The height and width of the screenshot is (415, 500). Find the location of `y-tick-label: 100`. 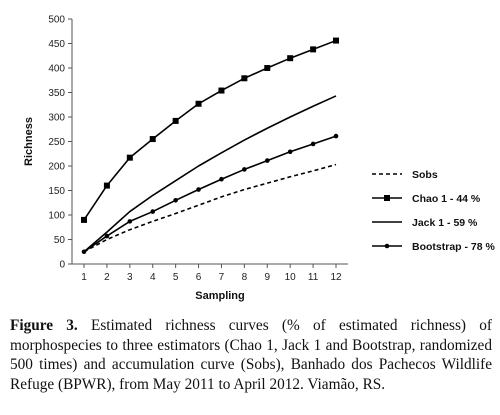

y-tick-label: 100 is located at coordinates (56, 216).